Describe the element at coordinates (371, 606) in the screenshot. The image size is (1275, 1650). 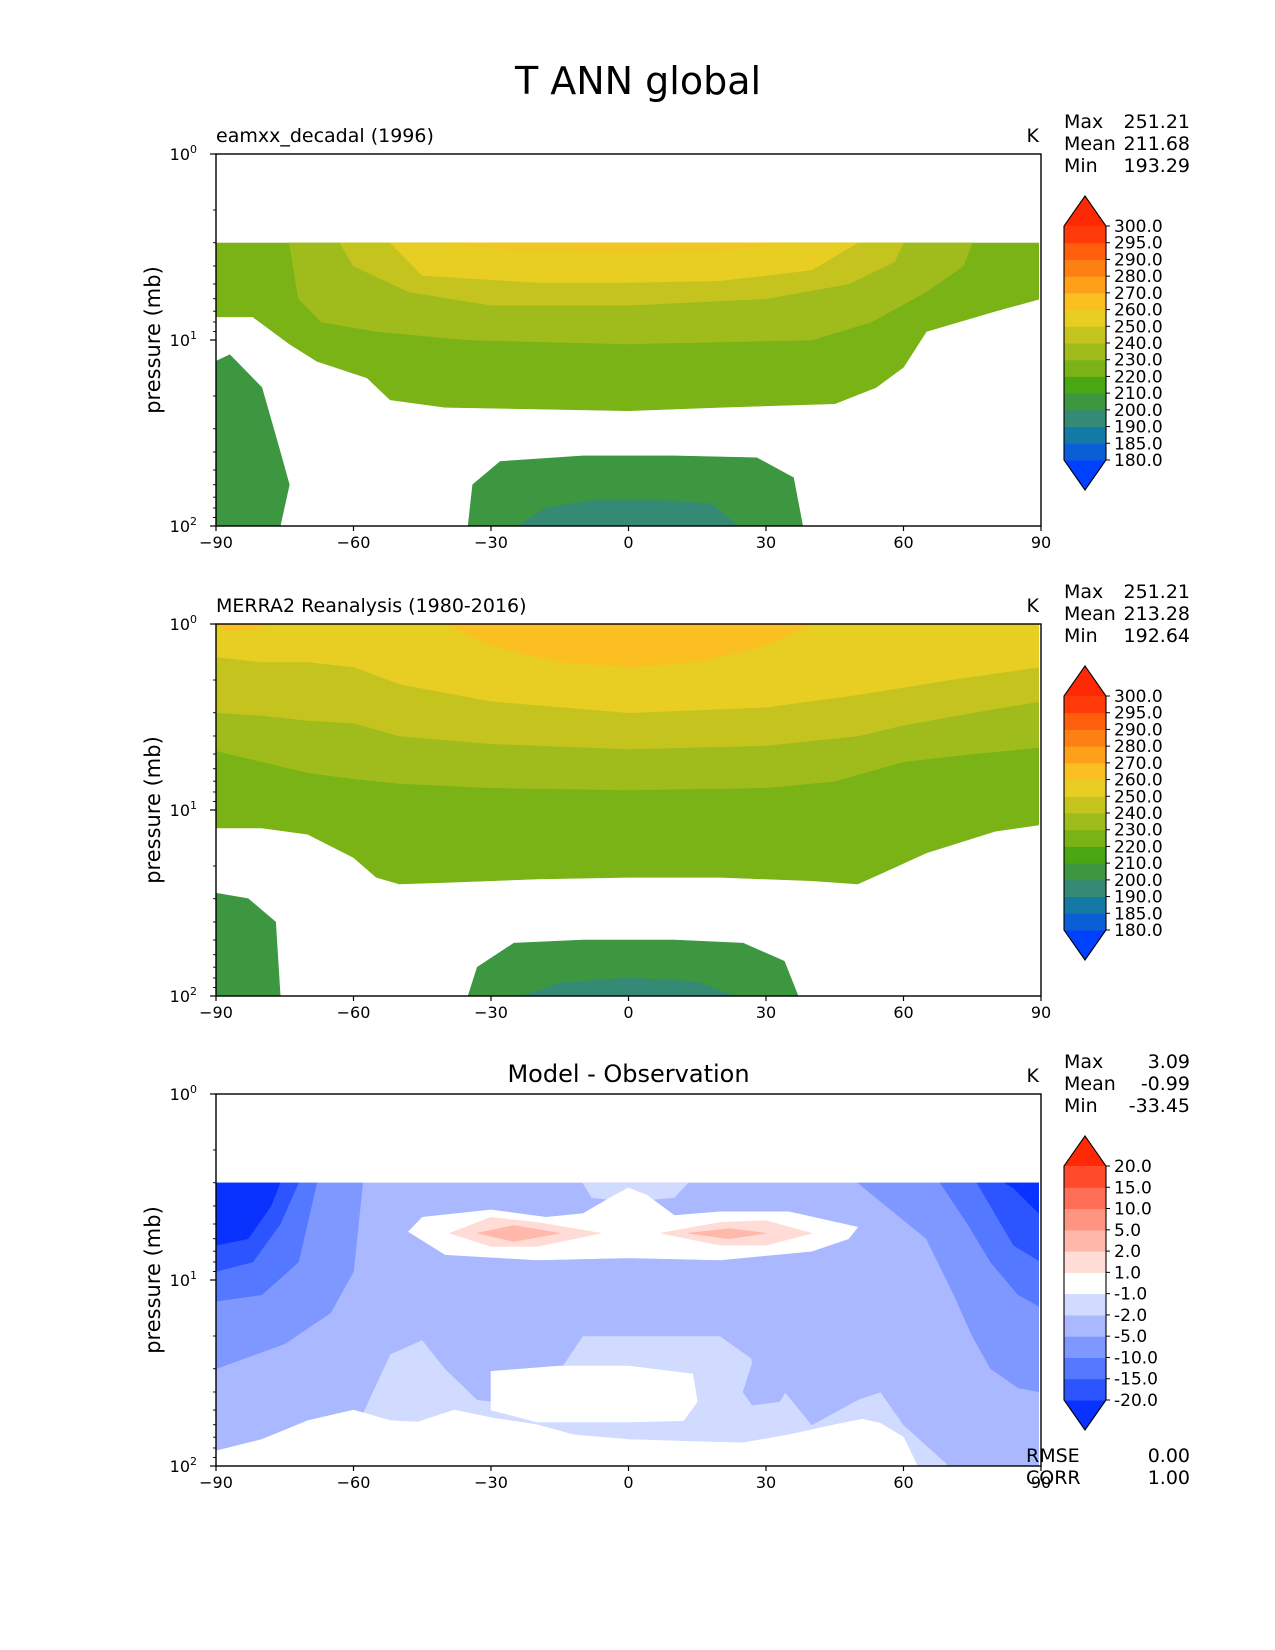
I see `panel-title-left: MERRA2 Reanalysis (1980-2016)` at that location.